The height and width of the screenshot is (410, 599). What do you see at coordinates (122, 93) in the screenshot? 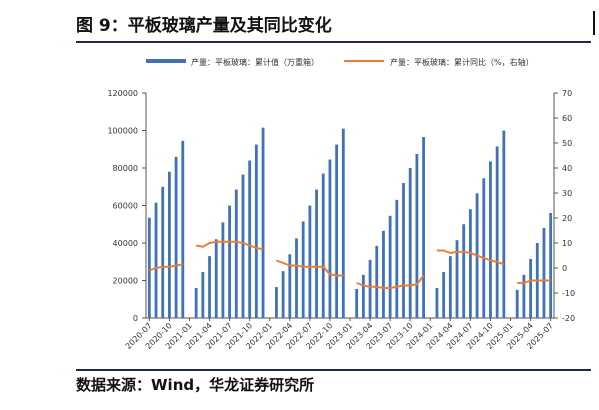
I see `y-left-tick-label: 120000` at bounding box center [122, 93].